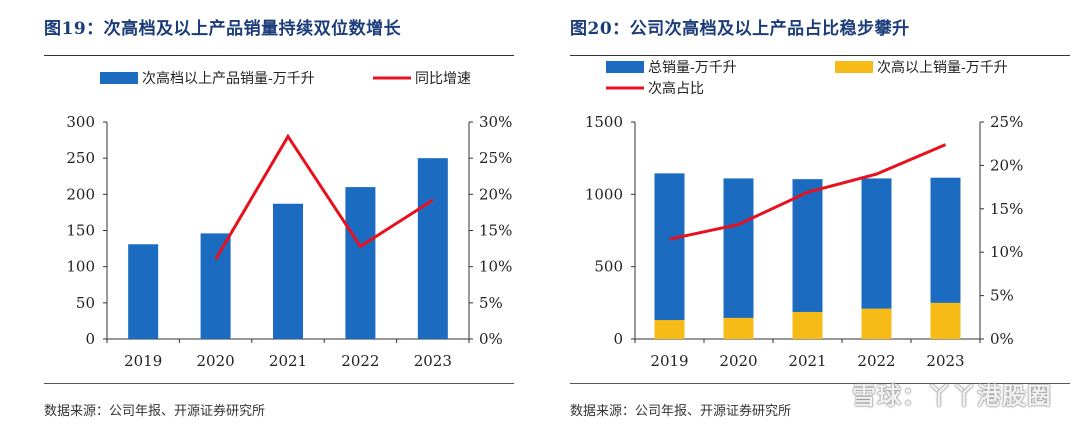 The image size is (1080, 427). Describe the element at coordinates (85, 303) in the screenshot. I see `y-tick-label-left: 50` at that location.